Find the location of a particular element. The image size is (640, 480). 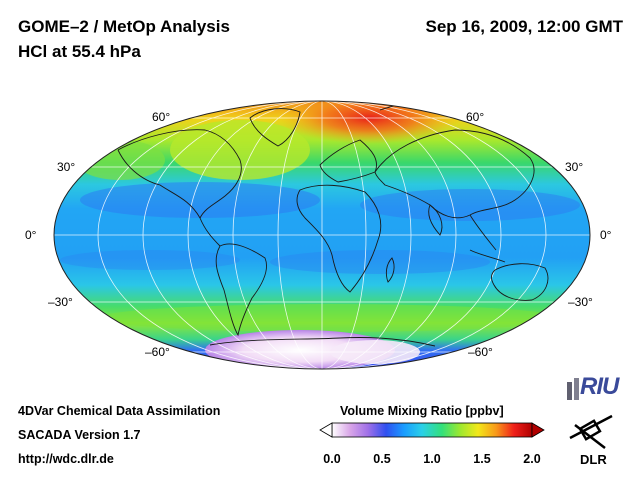

dlr-logo: DLR is located at coordinates (593, 459).